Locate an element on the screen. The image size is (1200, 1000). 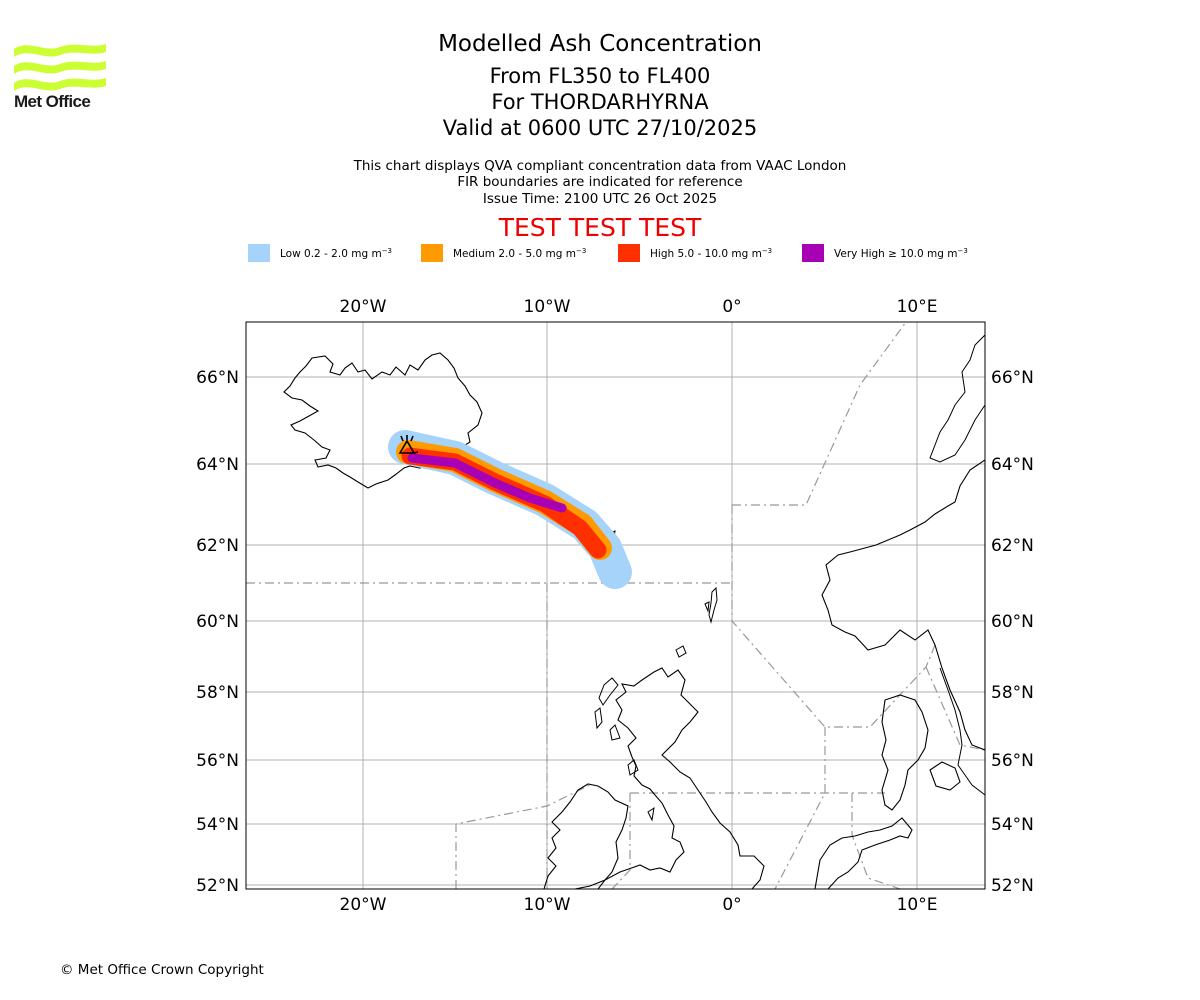
lon-label-top: 10°E is located at coordinates (917, 307).